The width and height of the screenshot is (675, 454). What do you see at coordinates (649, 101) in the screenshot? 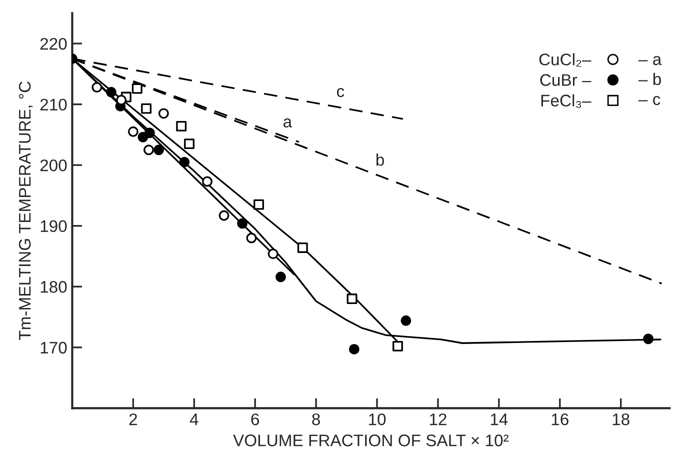
I see `annotation: – c` at bounding box center [649, 101].